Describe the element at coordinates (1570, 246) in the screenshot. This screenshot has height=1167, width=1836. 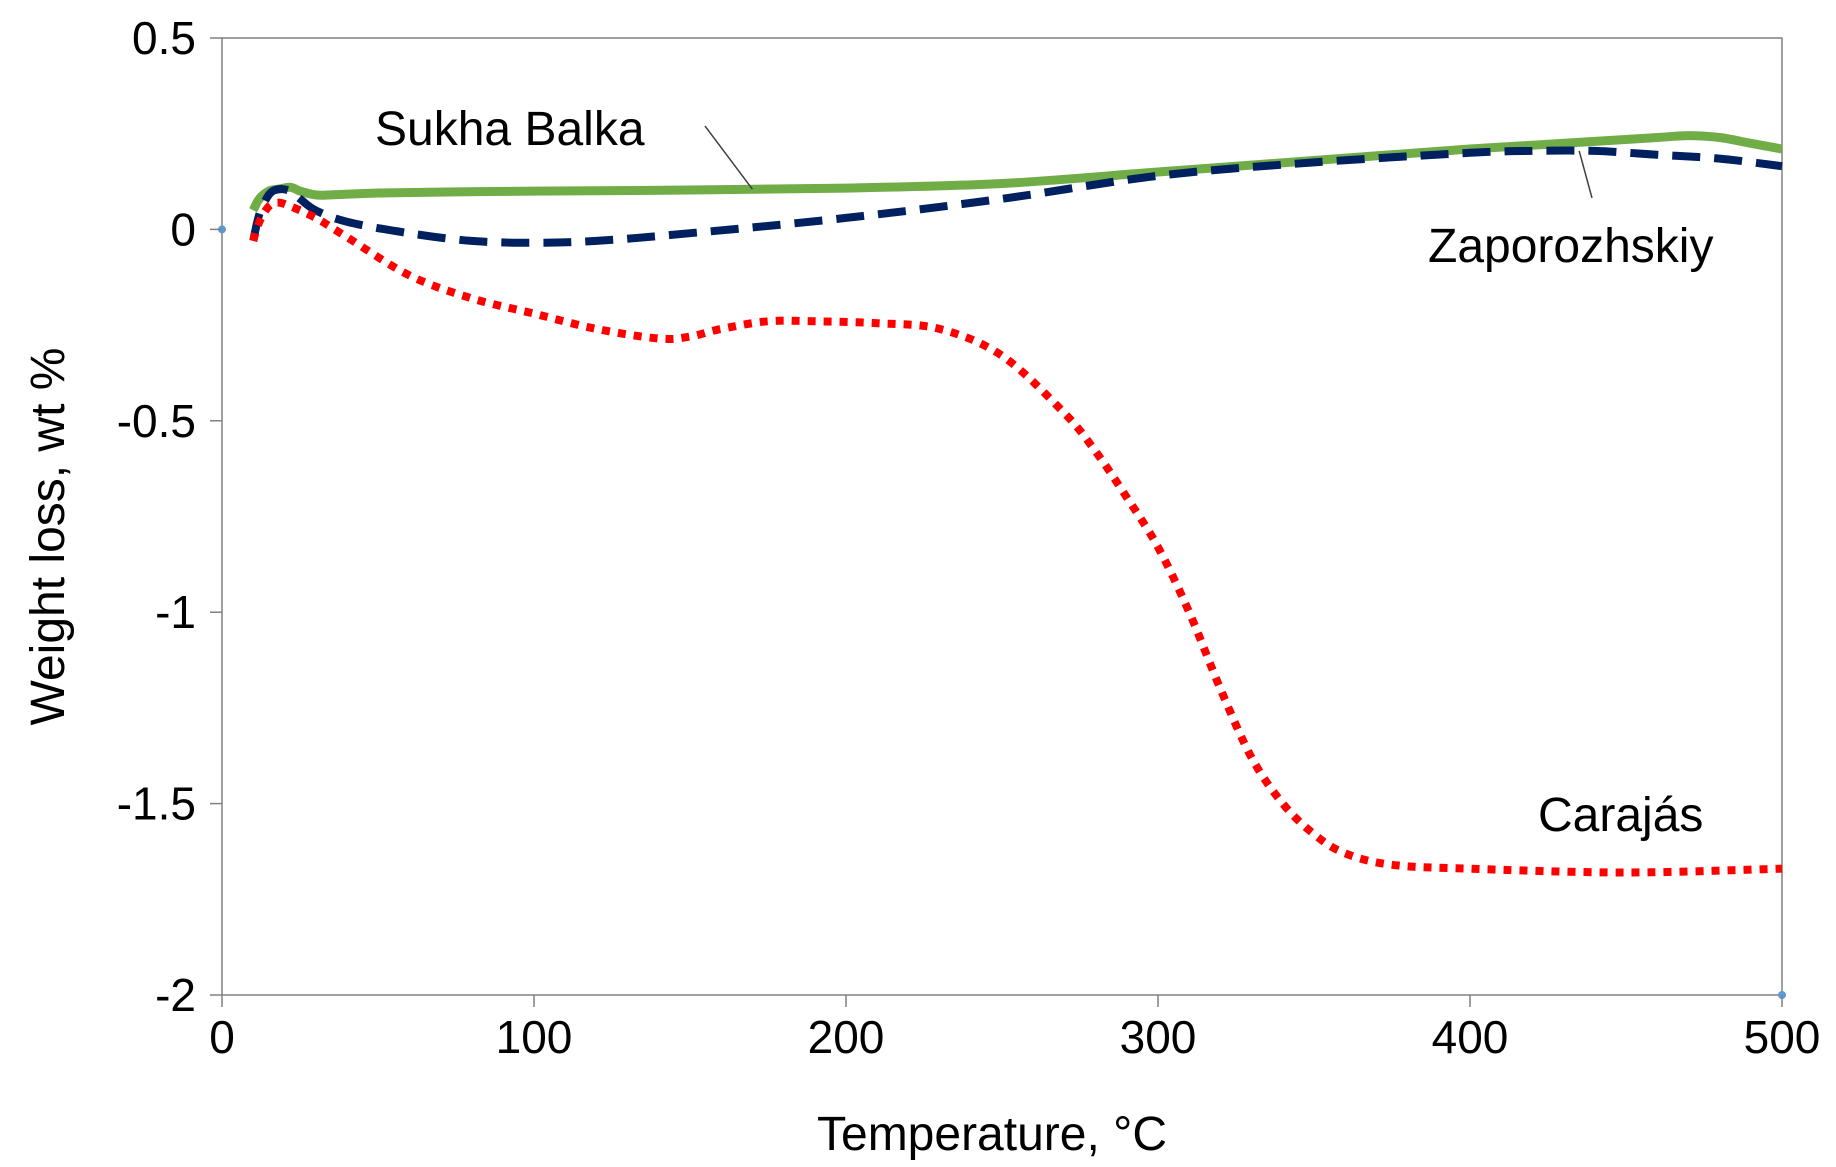
I see `series-label: Zaporozhskiy` at that location.